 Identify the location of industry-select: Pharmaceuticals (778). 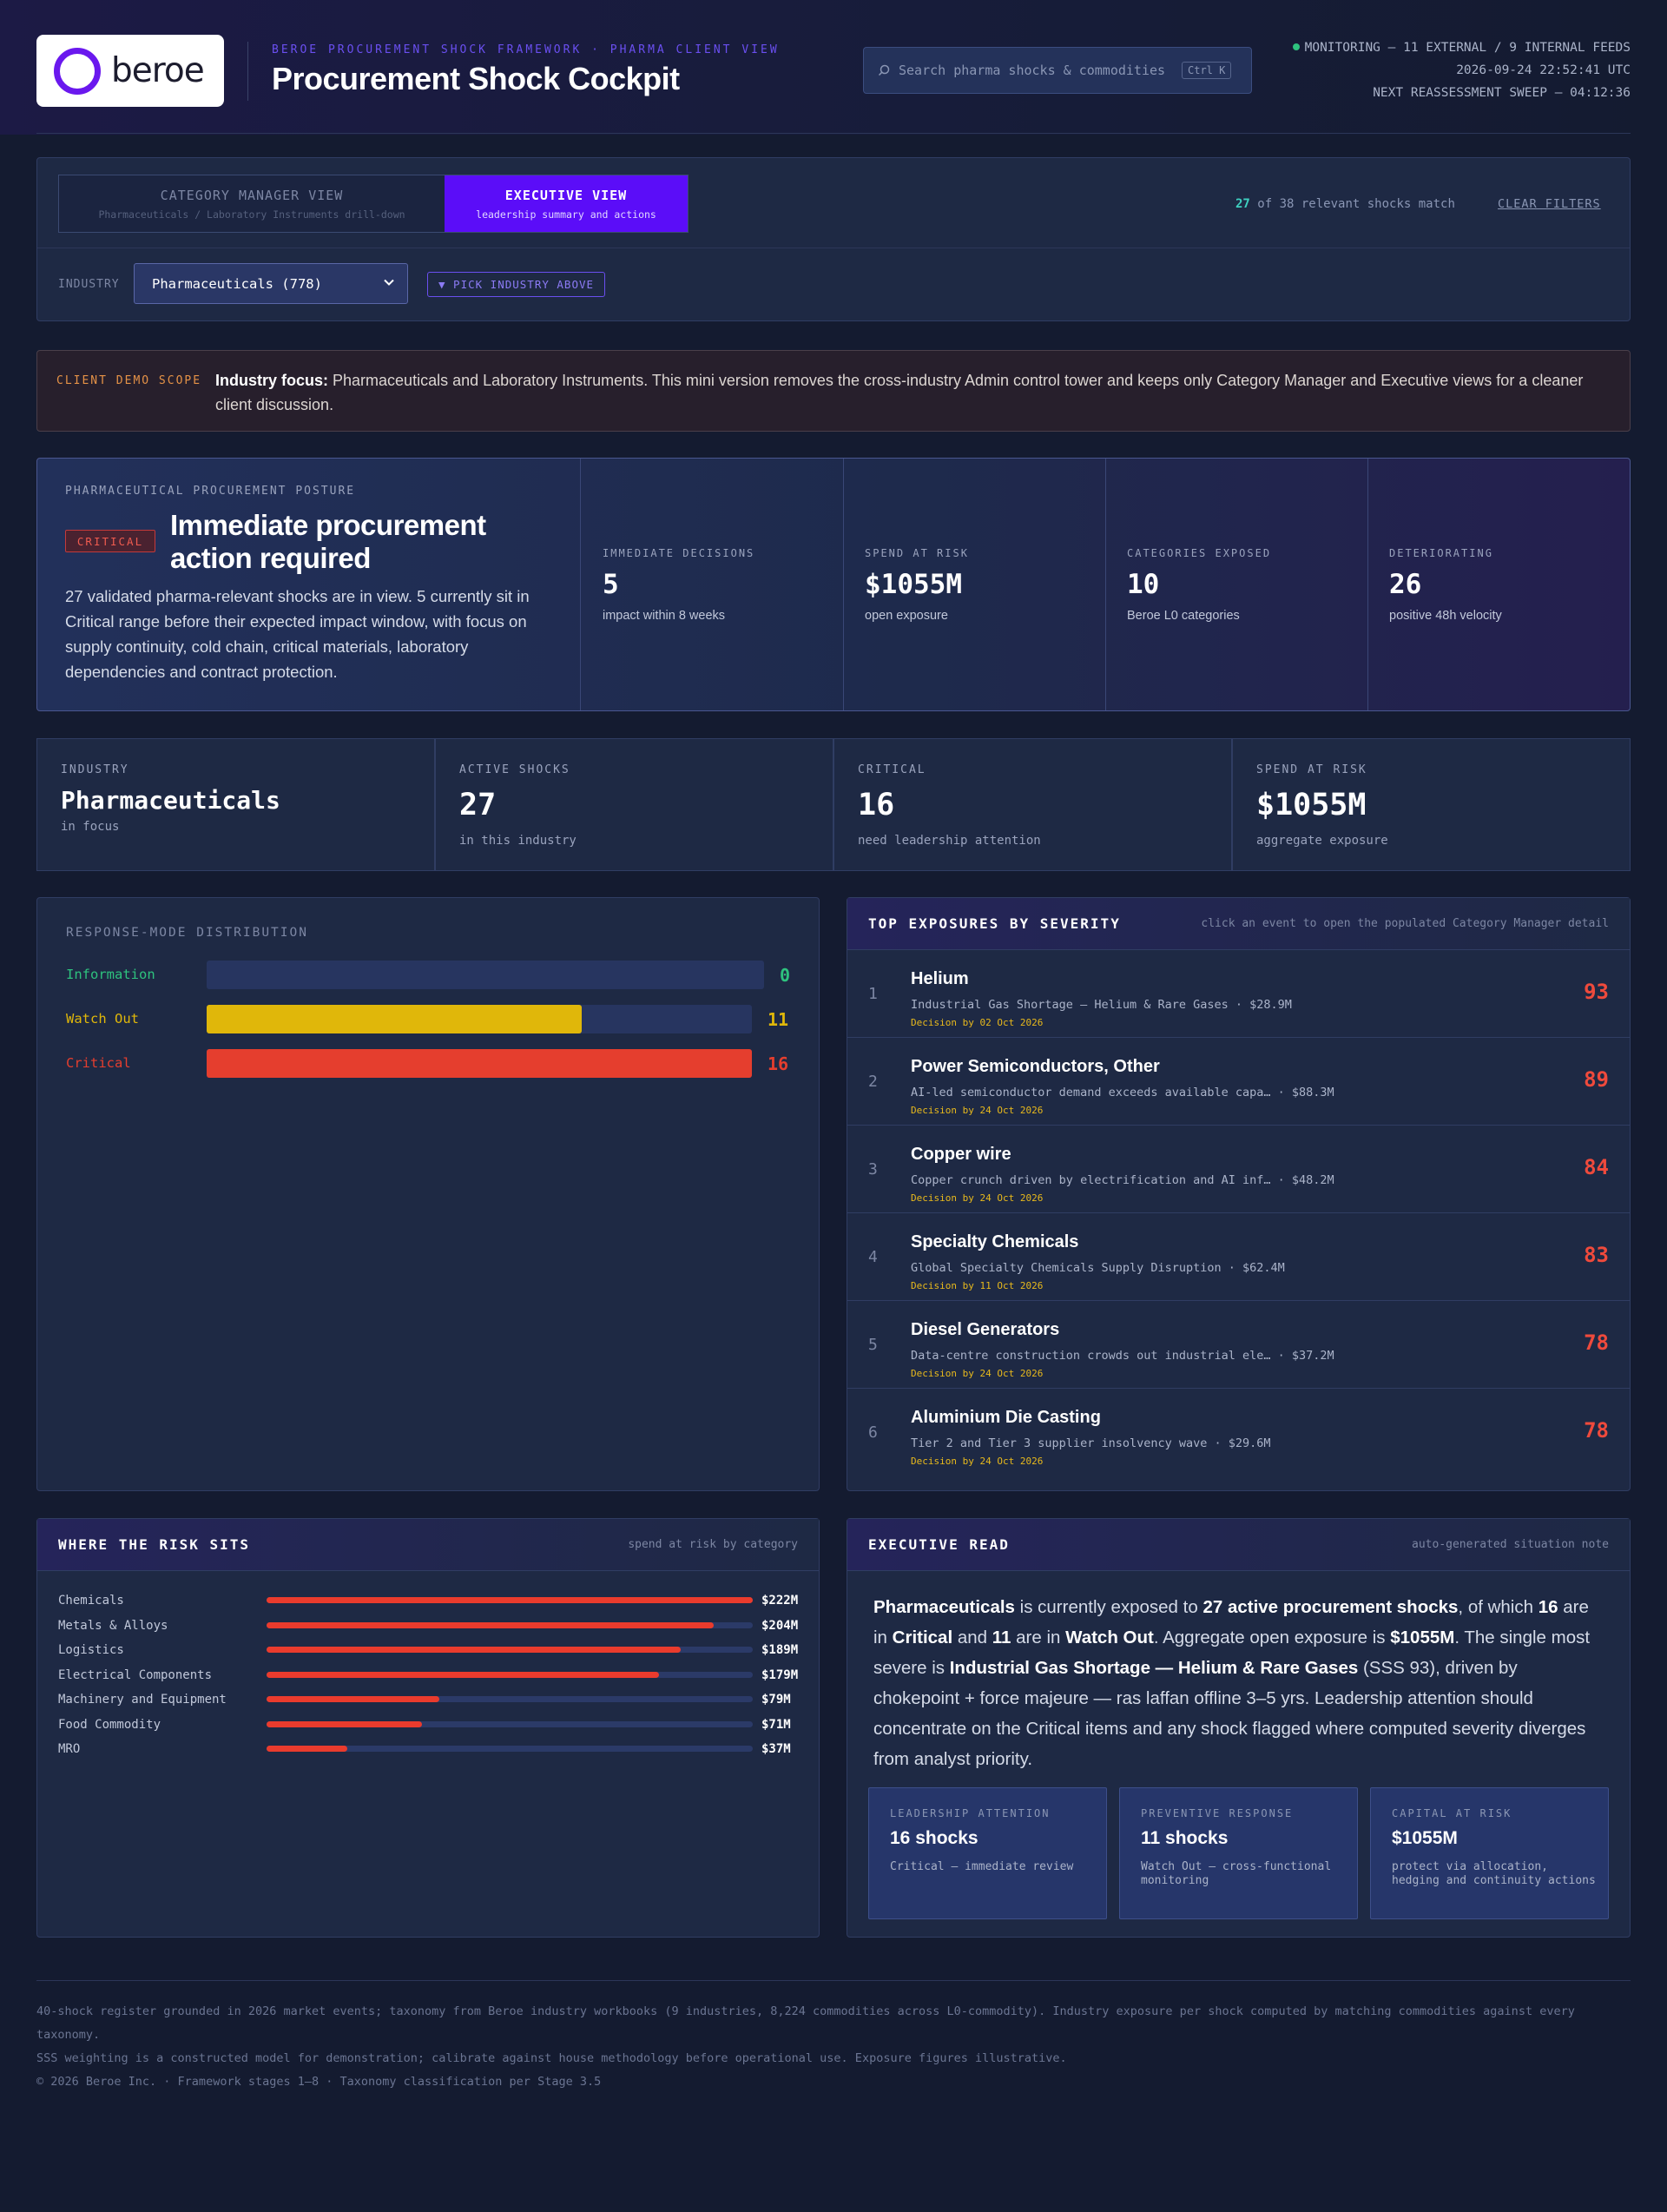
(271, 283).